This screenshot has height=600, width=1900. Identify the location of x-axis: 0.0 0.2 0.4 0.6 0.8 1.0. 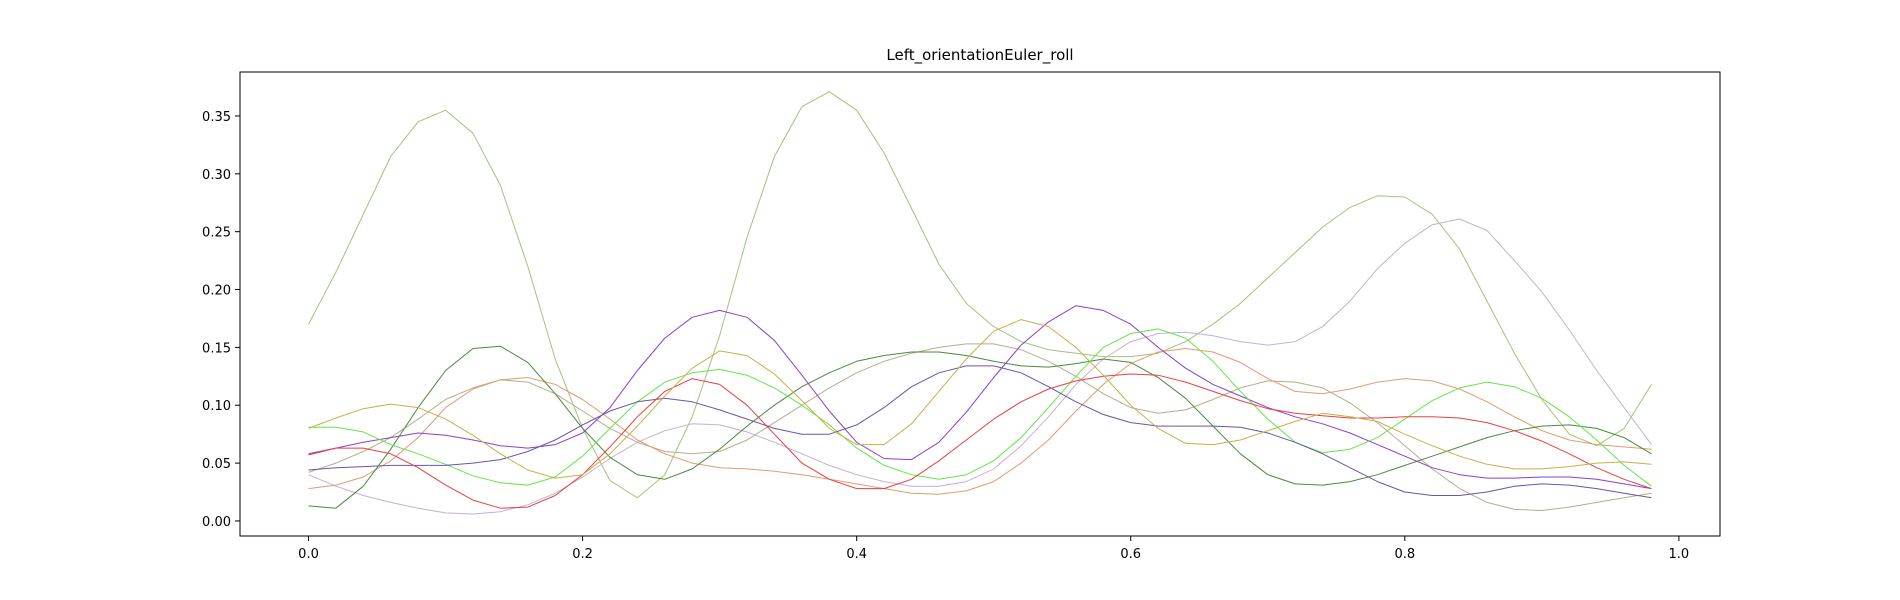
(993, 549).